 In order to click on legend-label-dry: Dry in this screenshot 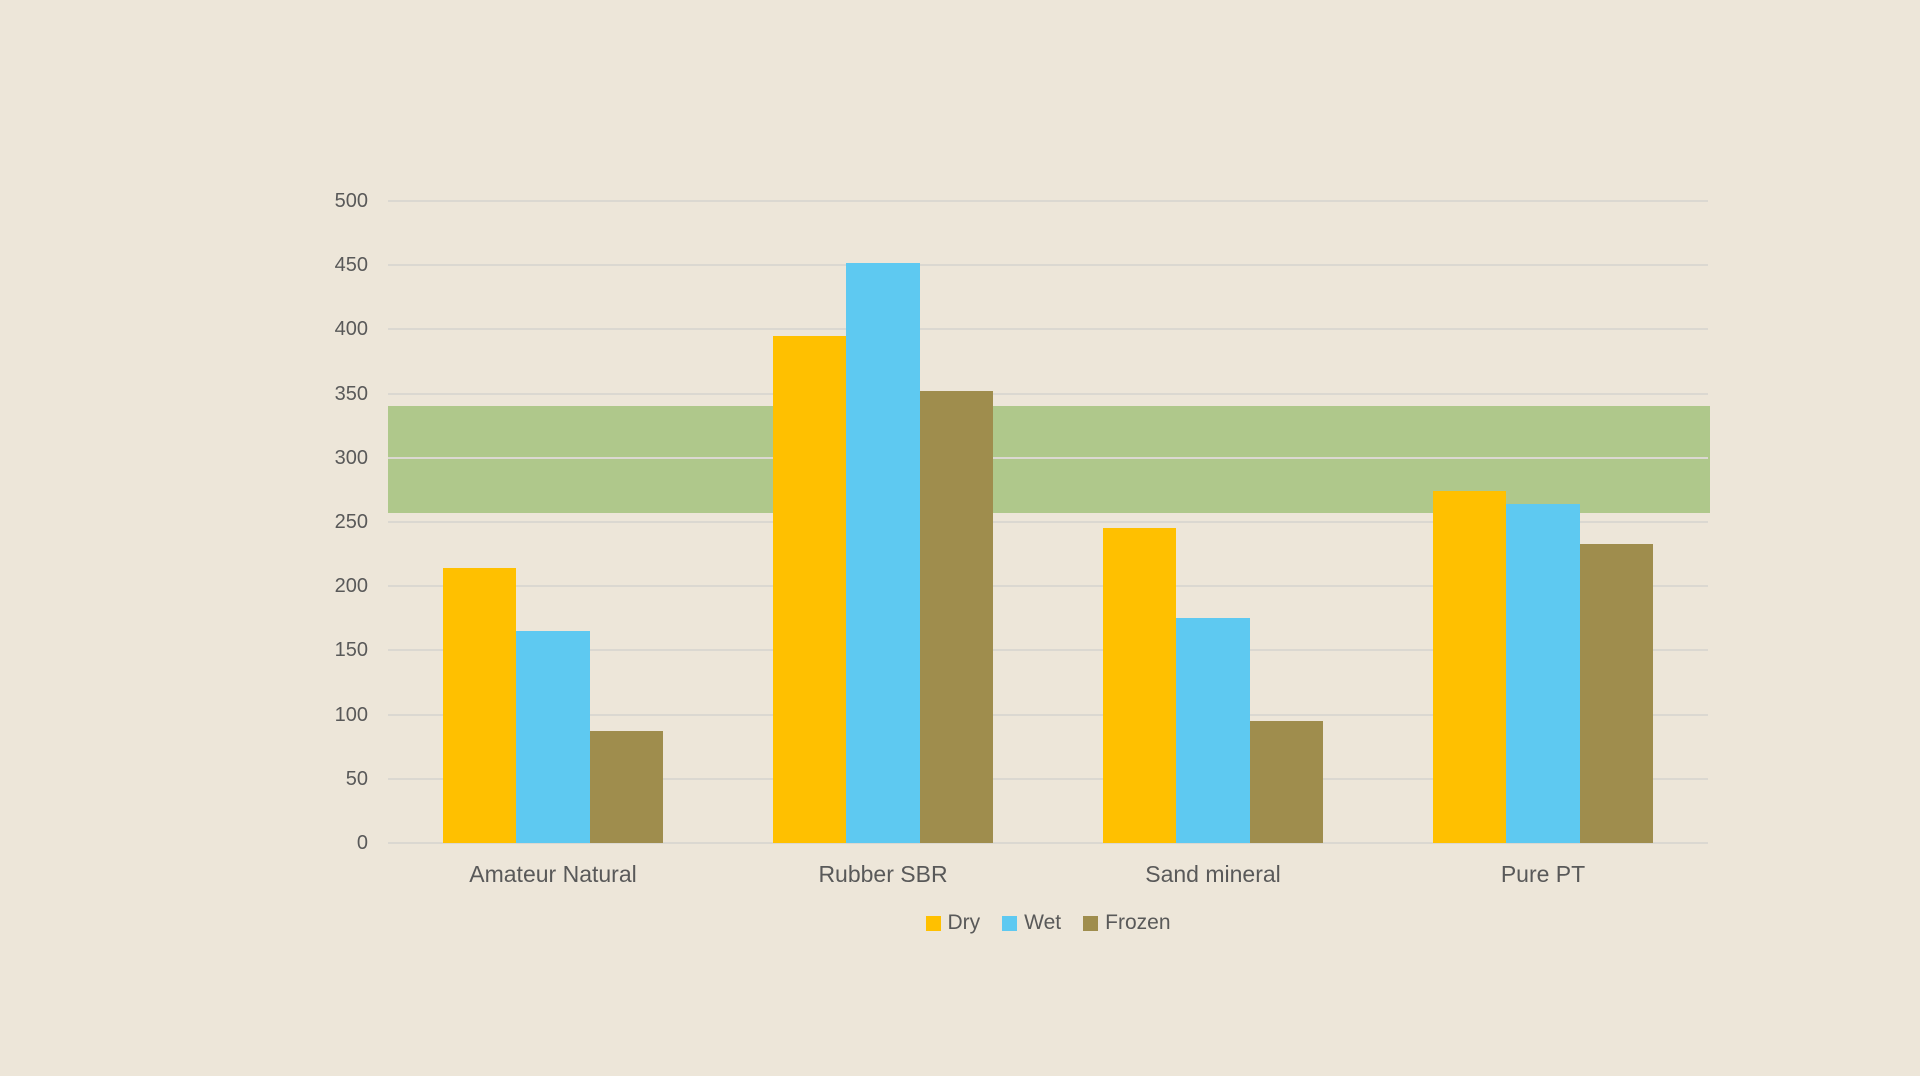, I will do `click(964, 922)`.